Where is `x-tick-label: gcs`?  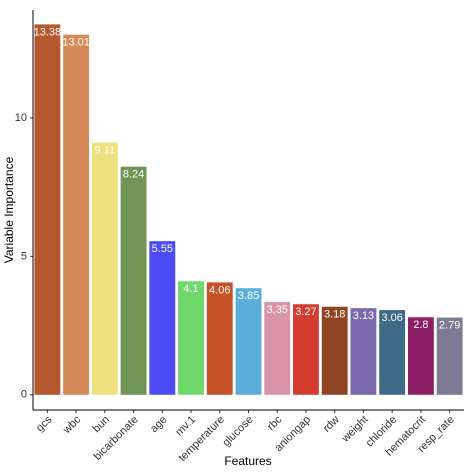
x-tick-label: gcs is located at coordinates (44, 423).